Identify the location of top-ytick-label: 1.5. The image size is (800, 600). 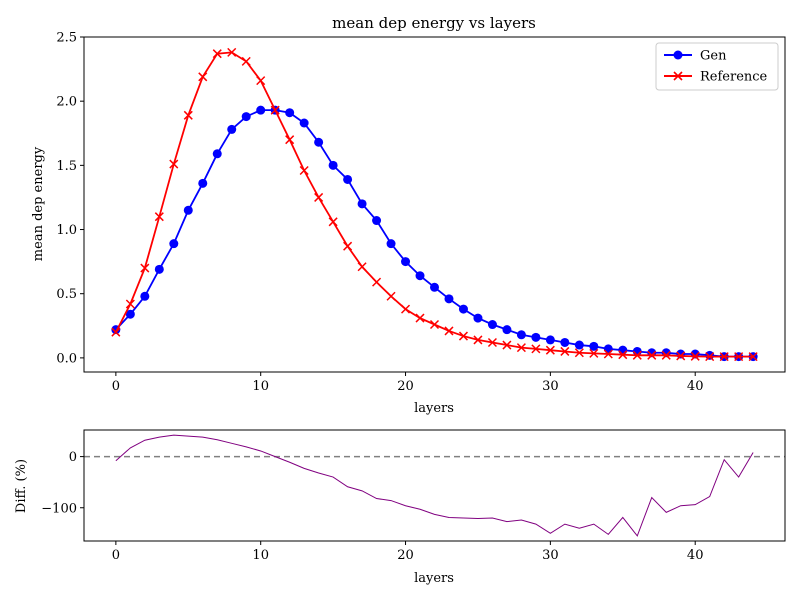
(66, 166).